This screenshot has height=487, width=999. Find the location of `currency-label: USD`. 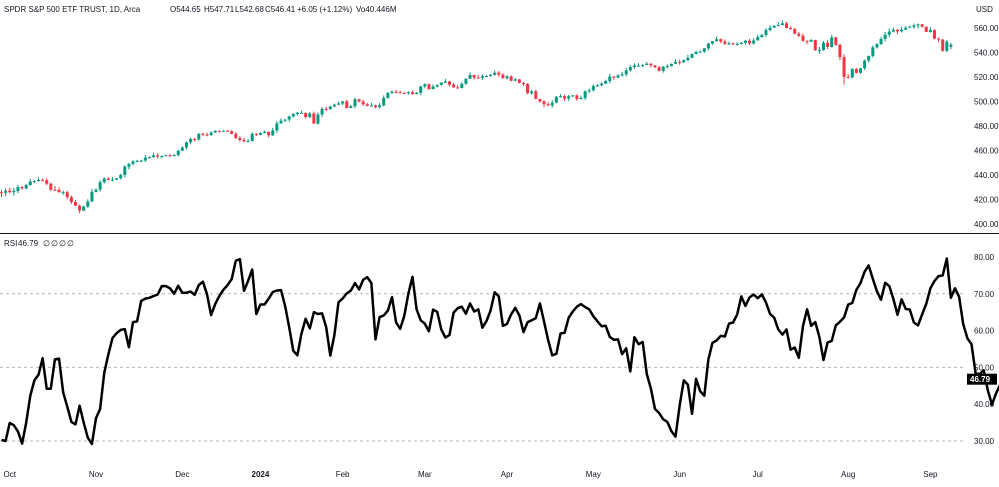

currency-label: USD is located at coordinates (984, 9).